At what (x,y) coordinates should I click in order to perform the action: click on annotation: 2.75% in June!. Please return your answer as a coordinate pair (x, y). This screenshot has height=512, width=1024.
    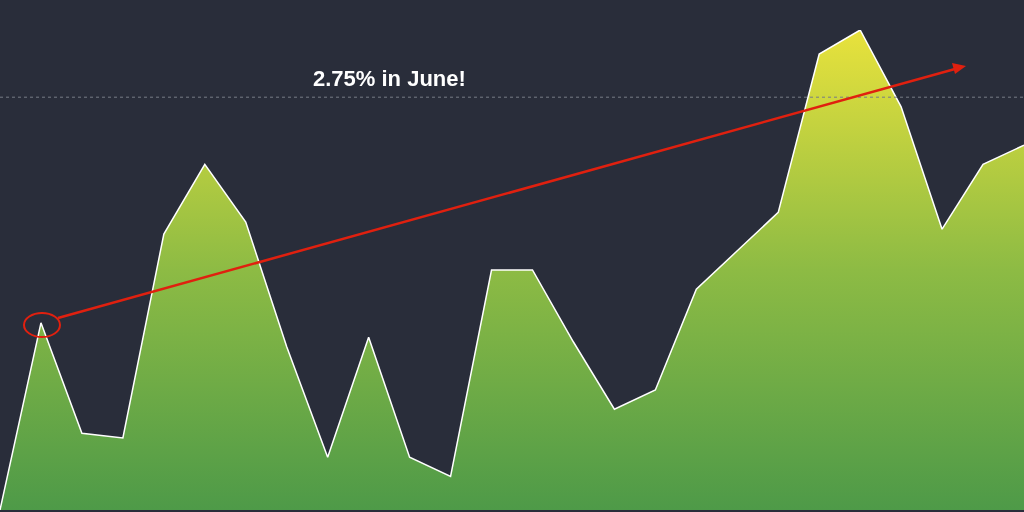
    Looking at the image, I should click on (389, 78).